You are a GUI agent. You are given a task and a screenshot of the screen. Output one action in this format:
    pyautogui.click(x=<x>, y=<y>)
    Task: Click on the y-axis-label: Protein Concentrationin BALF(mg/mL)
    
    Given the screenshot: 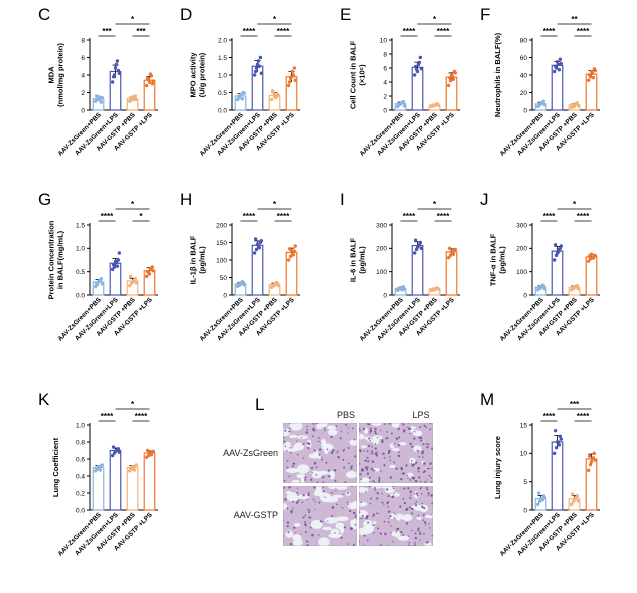 What is the action you would take?
    pyautogui.click(x=56, y=259)
    